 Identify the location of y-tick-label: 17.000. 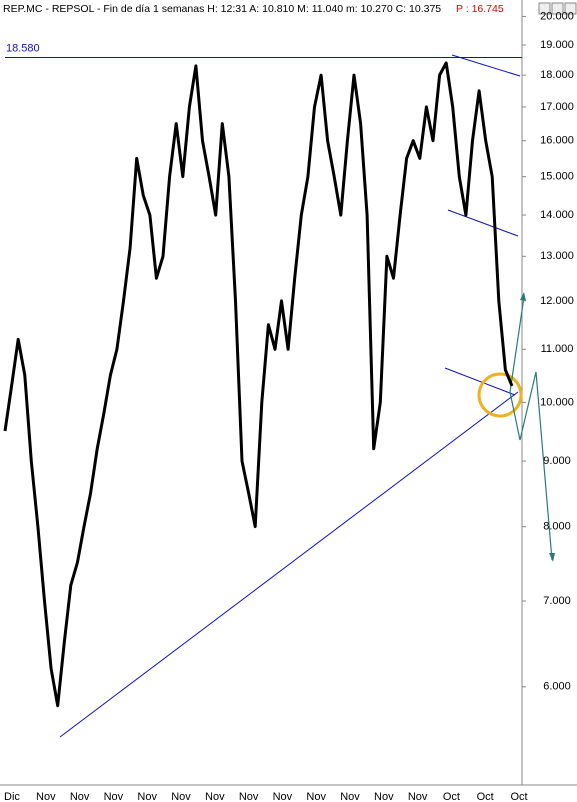
(557, 107).